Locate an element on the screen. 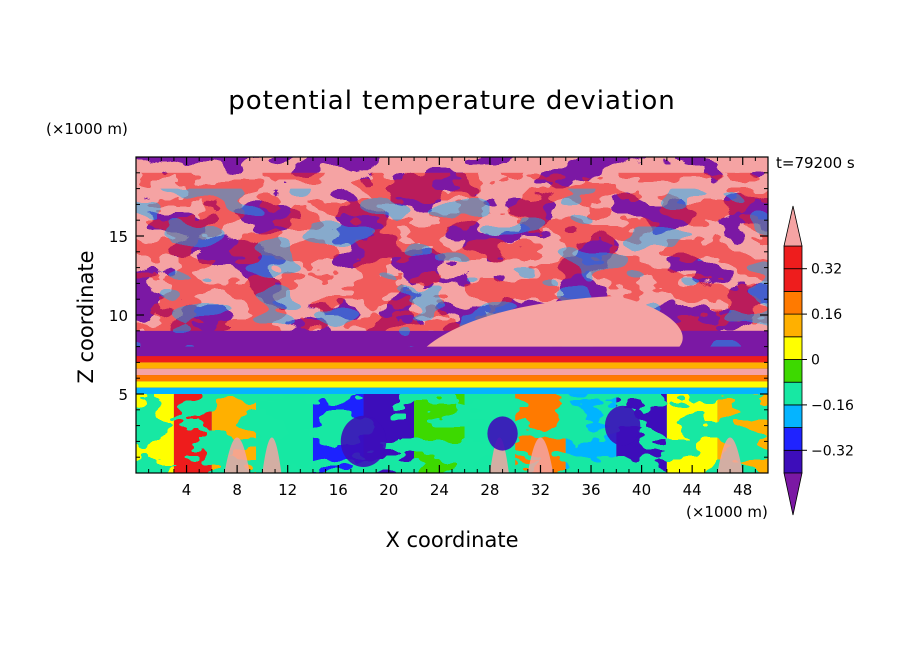 This screenshot has height=654, width=904. field-boundary-plumes is located at coordinates (452, 433).